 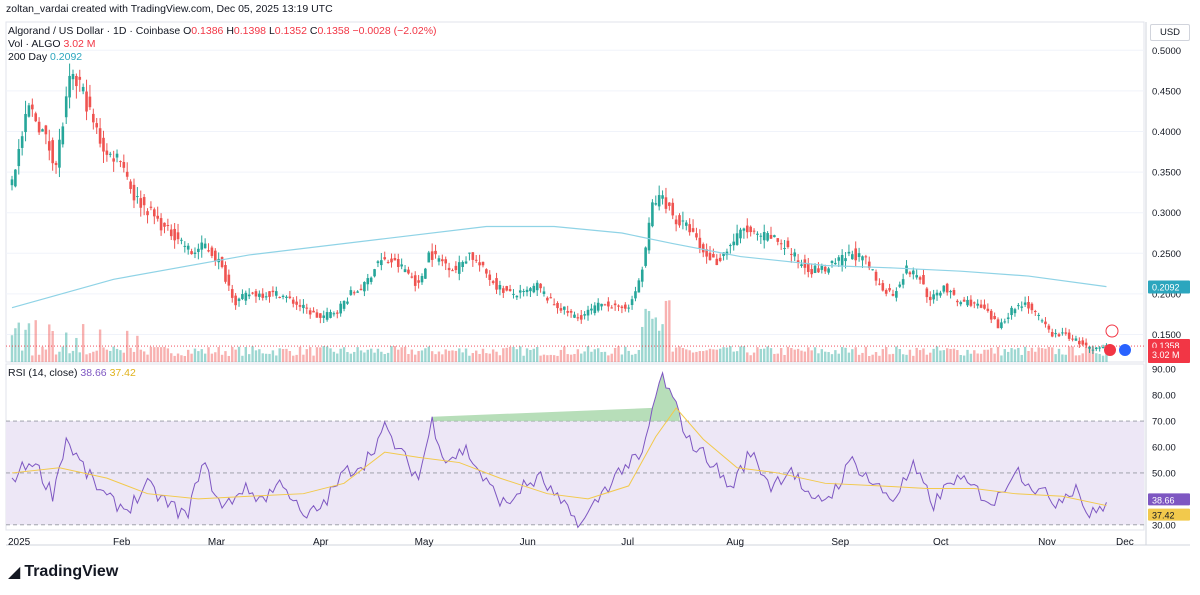 I want to click on open-label: O, so click(x=187, y=31).